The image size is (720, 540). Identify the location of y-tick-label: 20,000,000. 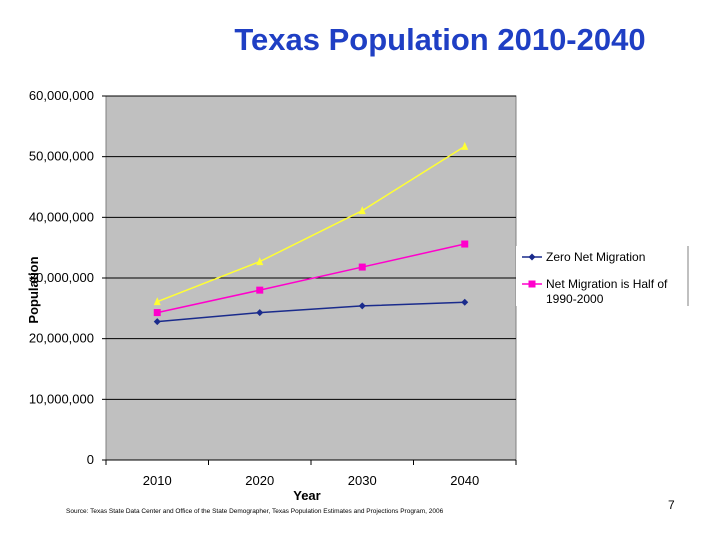
(61, 338).